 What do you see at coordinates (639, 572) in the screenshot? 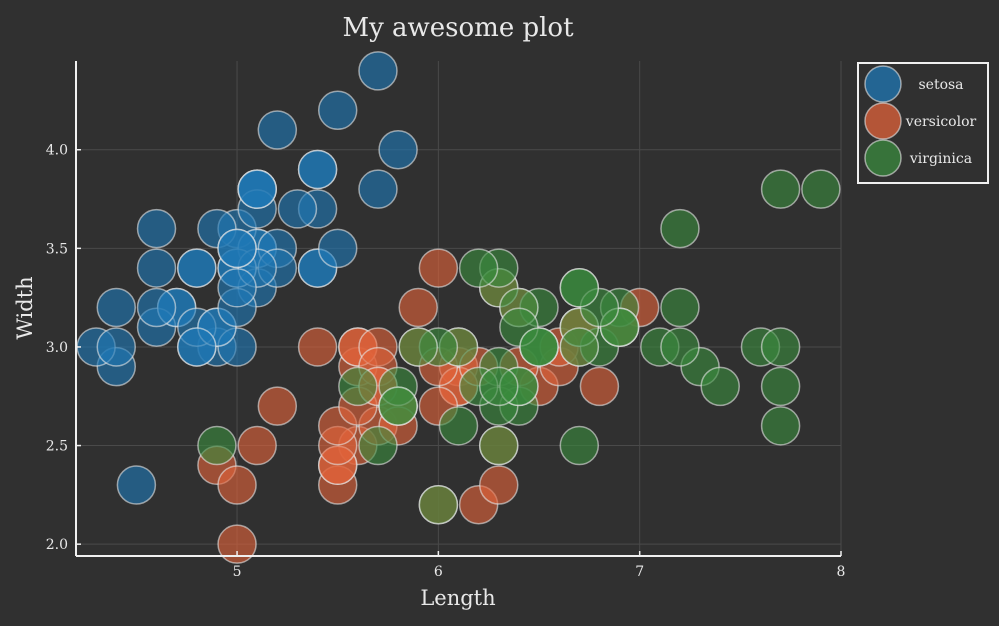
I see `x-tick-label: 7` at bounding box center [639, 572].